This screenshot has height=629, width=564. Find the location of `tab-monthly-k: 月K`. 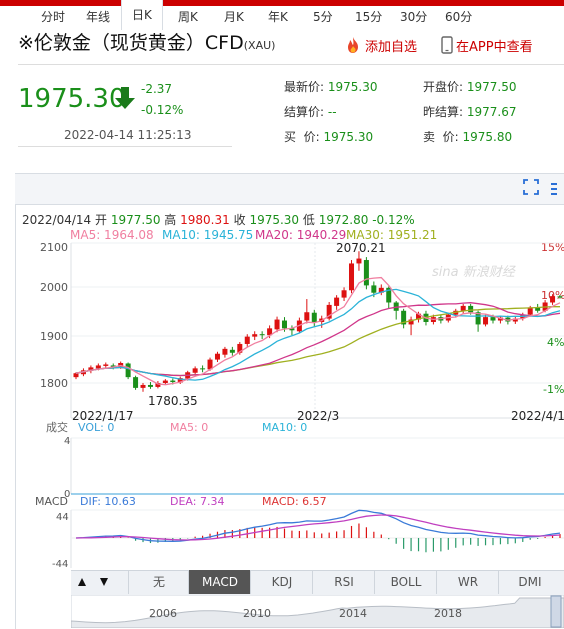

tab-monthly-k: 月K is located at coordinates (234, 17).